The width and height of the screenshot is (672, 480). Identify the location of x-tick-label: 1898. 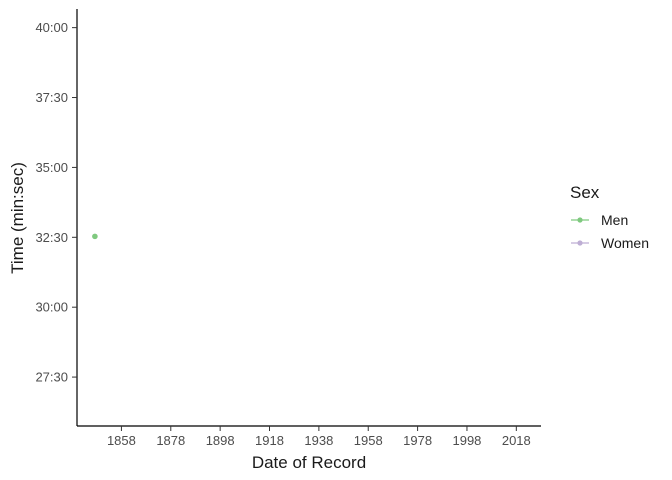
(220, 440).